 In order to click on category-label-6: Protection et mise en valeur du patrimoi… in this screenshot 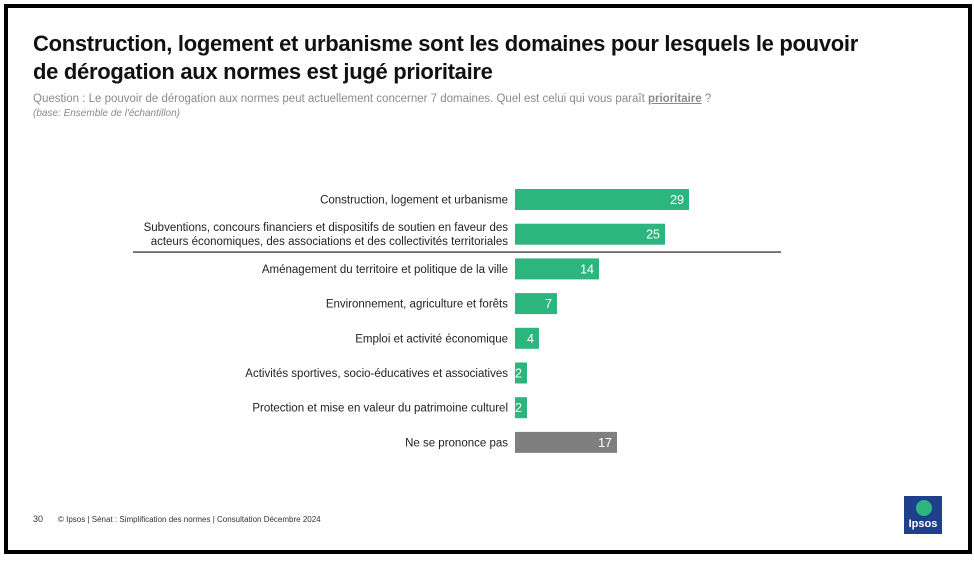, I will do `click(380, 409)`.